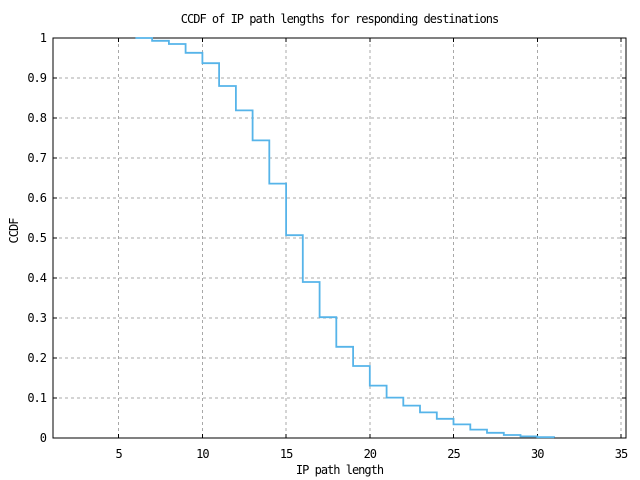 This screenshot has width=640, height=480. What do you see at coordinates (621, 454) in the screenshot?
I see `x-tick-label: 35` at bounding box center [621, 454].